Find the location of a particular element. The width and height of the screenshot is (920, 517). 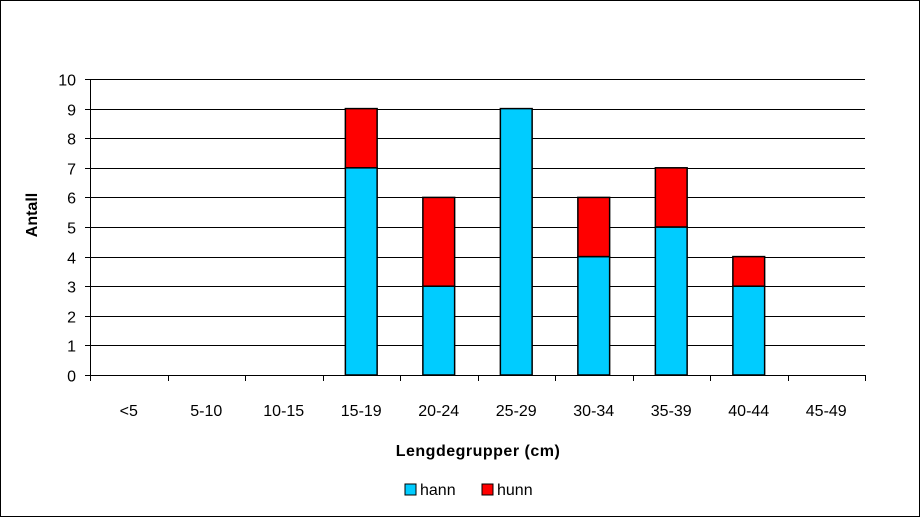

x-tick-label-2: 10-15 is located at coordinates (283, 411).